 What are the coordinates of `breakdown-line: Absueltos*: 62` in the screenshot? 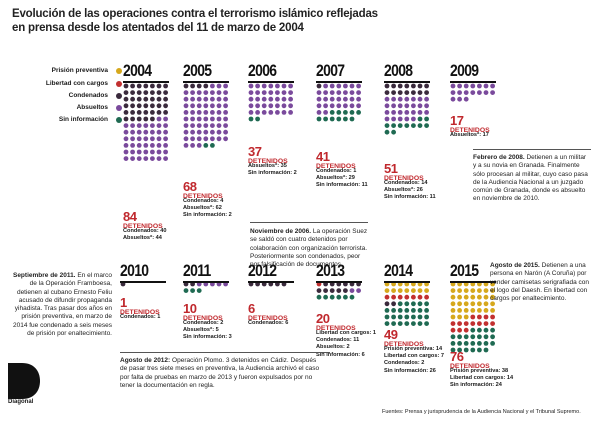 It's located at (202, 208).